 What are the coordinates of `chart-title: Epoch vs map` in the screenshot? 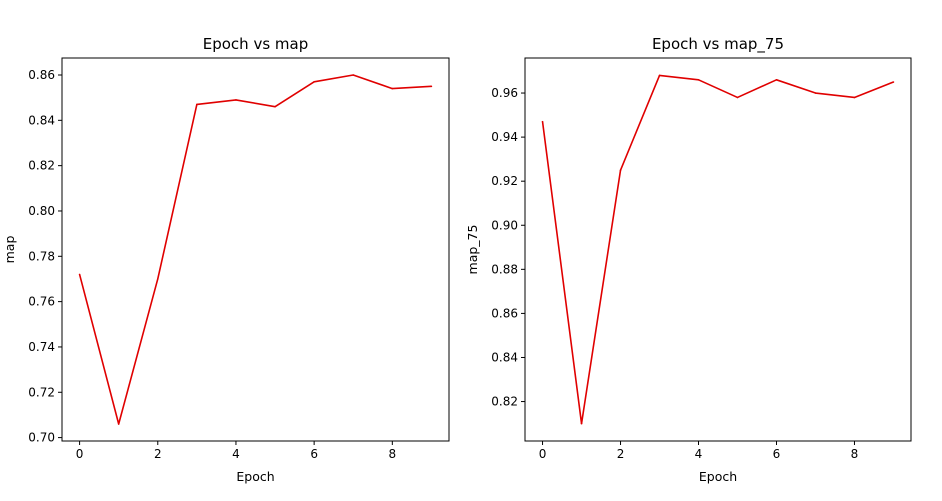 It's located at (255, 44).